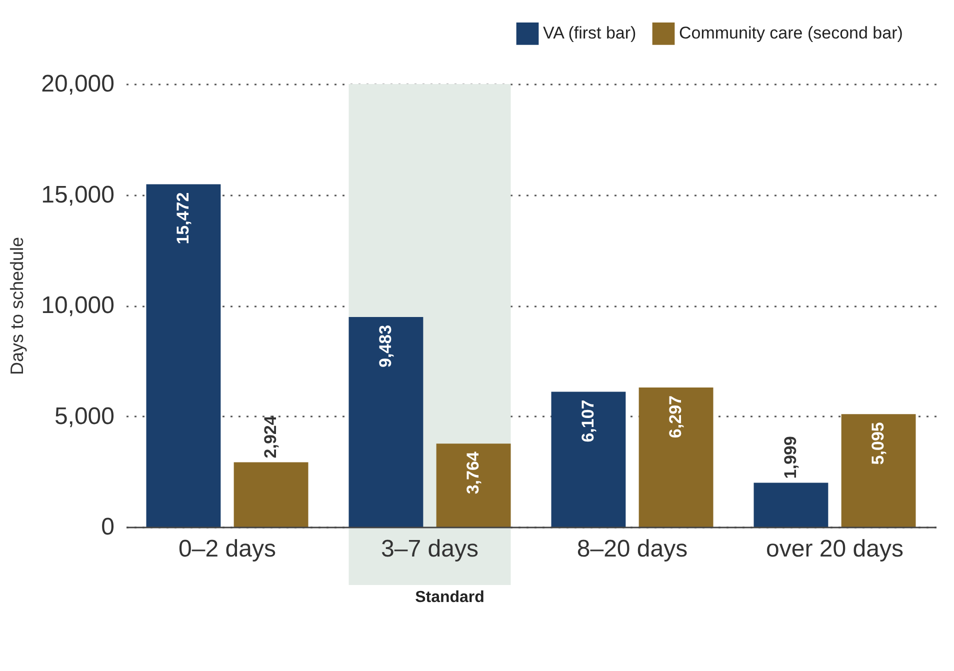 The height and width of the screenshot is (671, 954). What do you see at coordinates (676, 417) in the screenshot?
I see `data-label: 6,297` at bounding box center [676, 417].